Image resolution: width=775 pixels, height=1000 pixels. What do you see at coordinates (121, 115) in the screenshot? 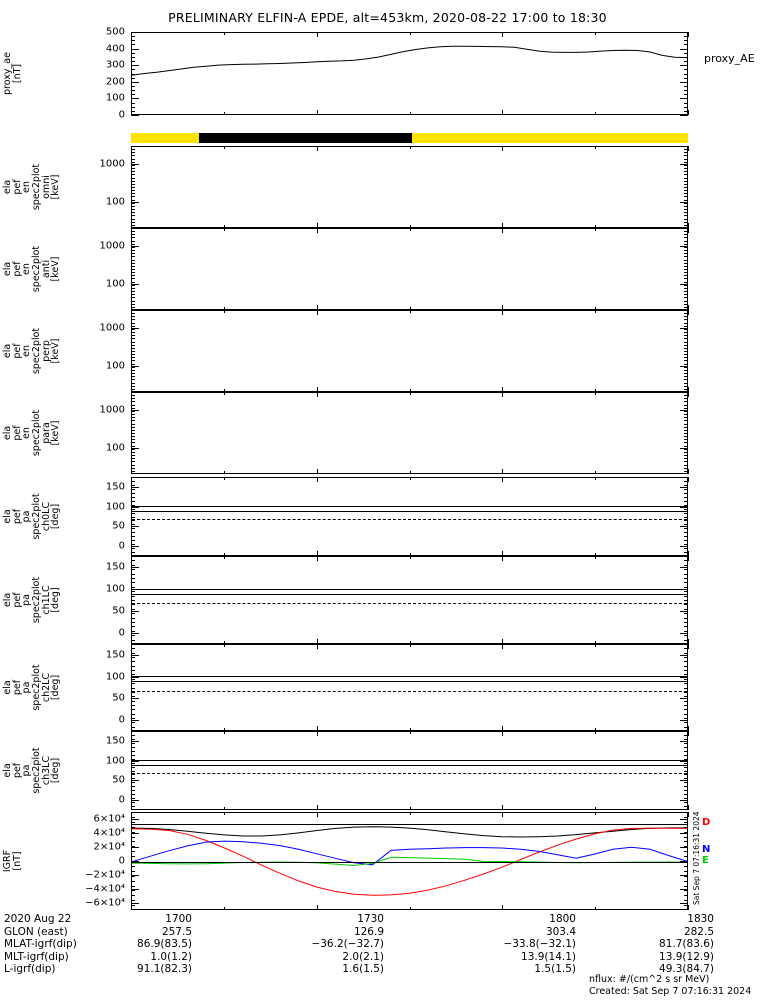
I see `ytick-proxy_ae-5: 0` at bounding box center [121, 115].